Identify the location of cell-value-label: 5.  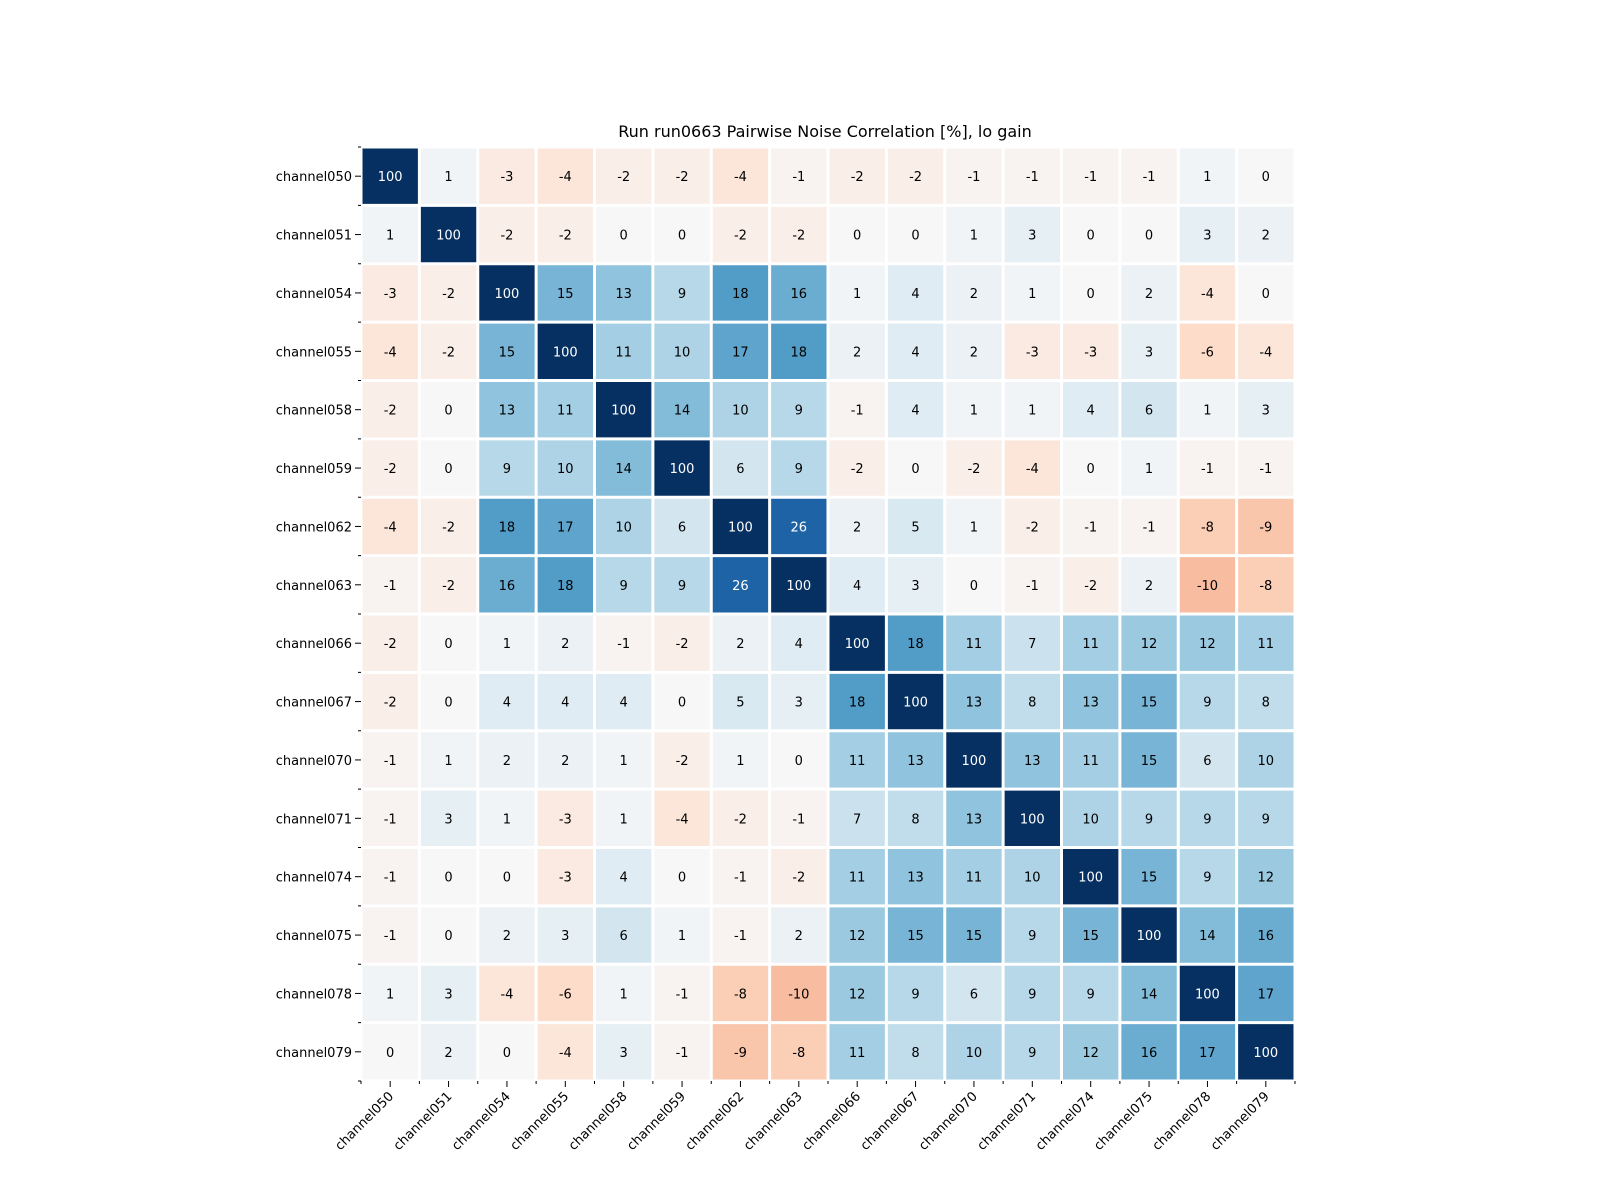
(740, 703).